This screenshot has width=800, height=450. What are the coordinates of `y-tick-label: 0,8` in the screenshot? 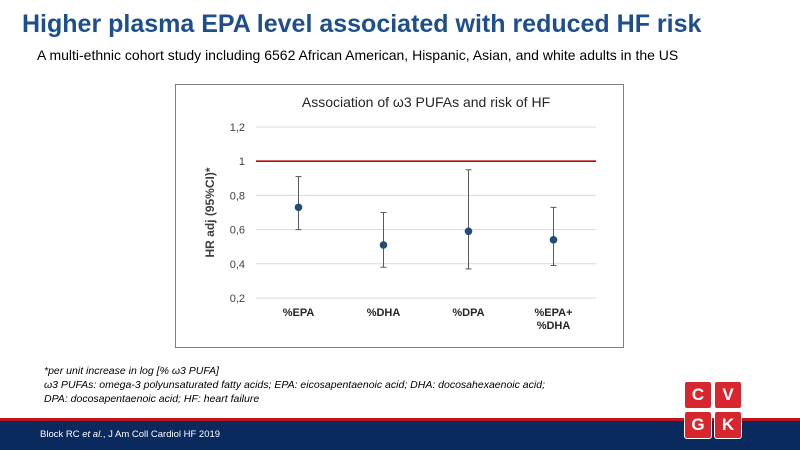 It's located at (237, 196).